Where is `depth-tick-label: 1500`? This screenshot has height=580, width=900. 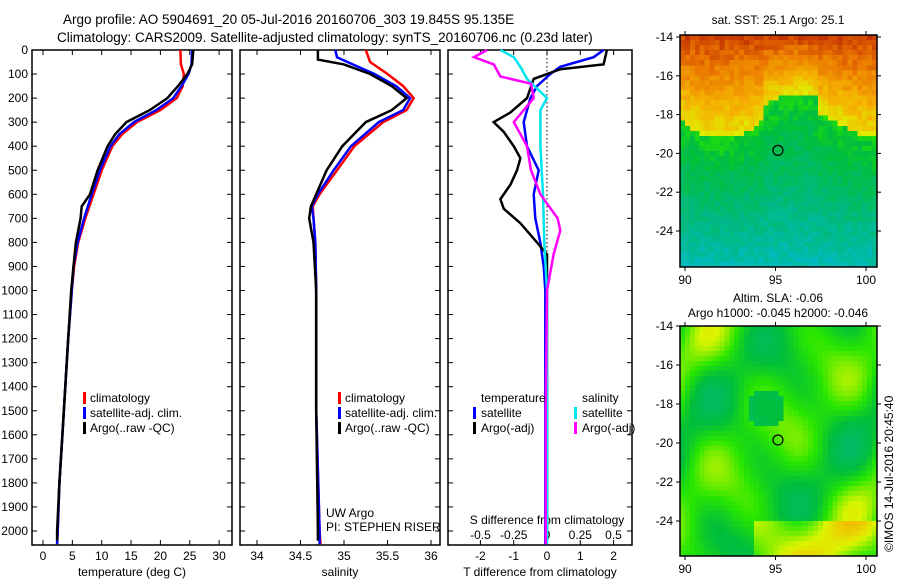
depth-tick-label: 1500 is located at coordinates (14, 411).